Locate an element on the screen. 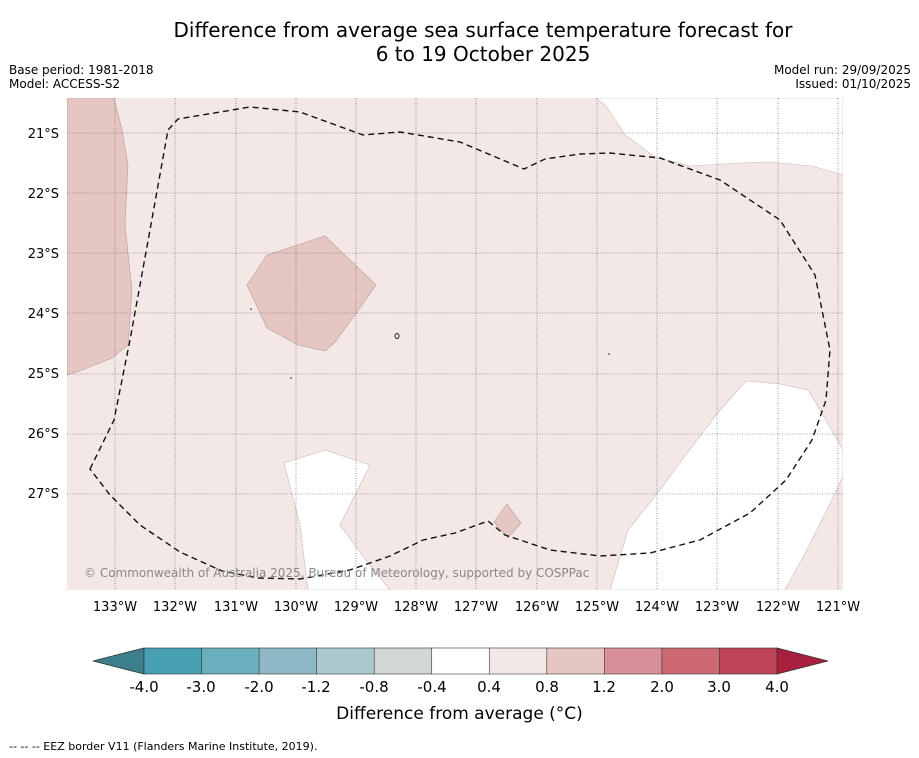  colorbar-tick: 2.0 is located at coordinates (662, 687).